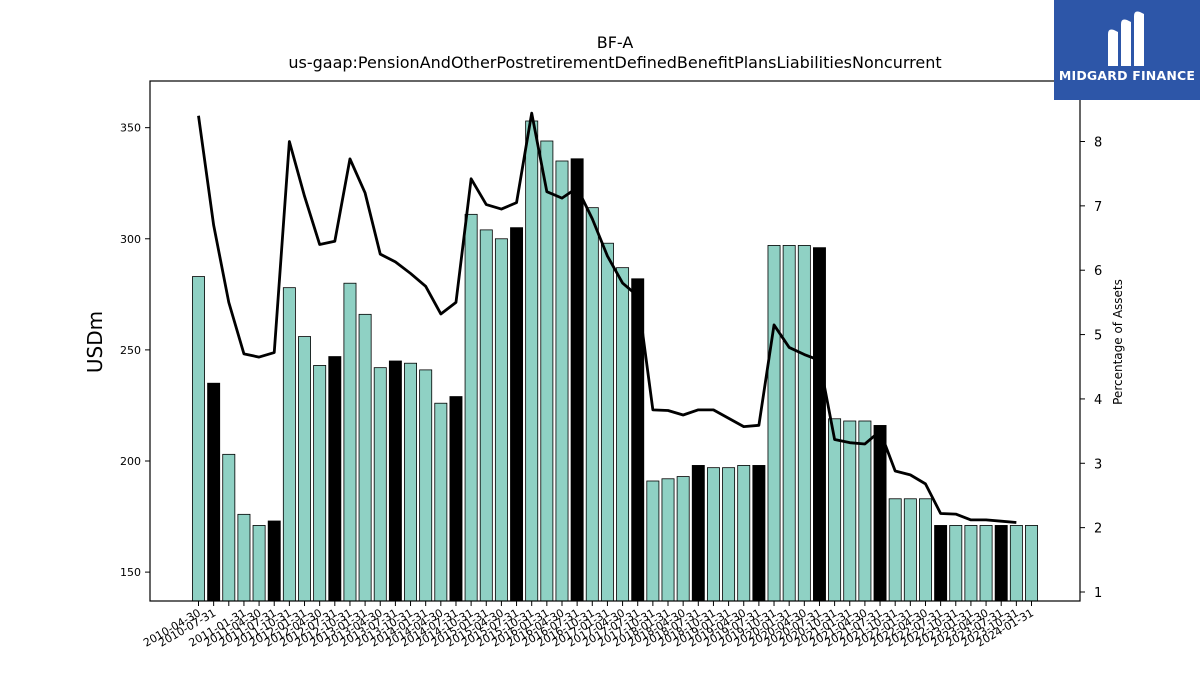 The image size is (1200, 675). What do you see at coordinates (1098, 142) in the screenshot?
I see `y2-tick-label: 8` at bounding box center [1098, 142].